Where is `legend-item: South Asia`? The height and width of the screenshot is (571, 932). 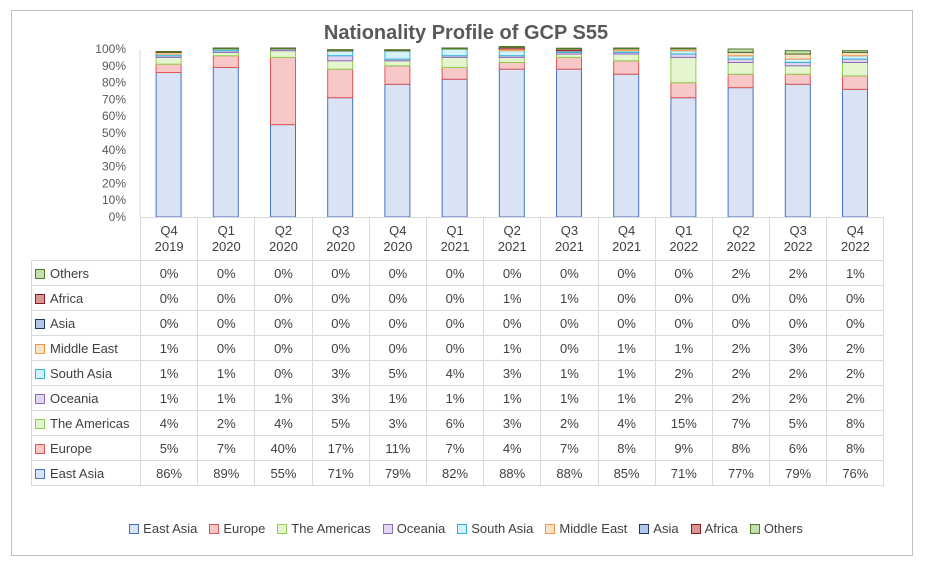 legend-item: South Asia is located at coordinates (495, 528).